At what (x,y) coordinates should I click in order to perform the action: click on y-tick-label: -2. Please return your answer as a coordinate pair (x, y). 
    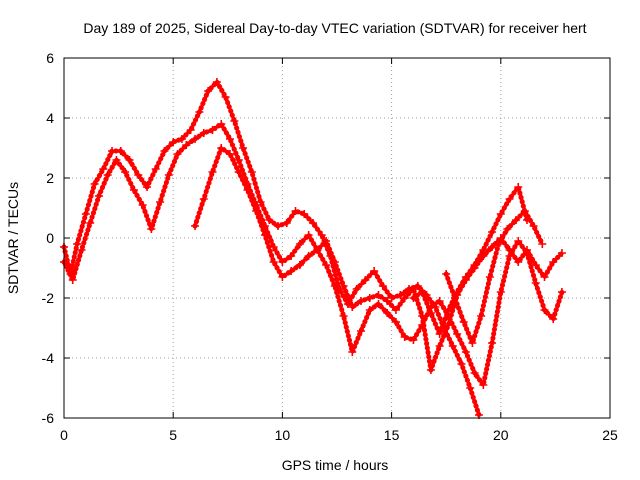
    Looking at the image, I should click on (48, 298).